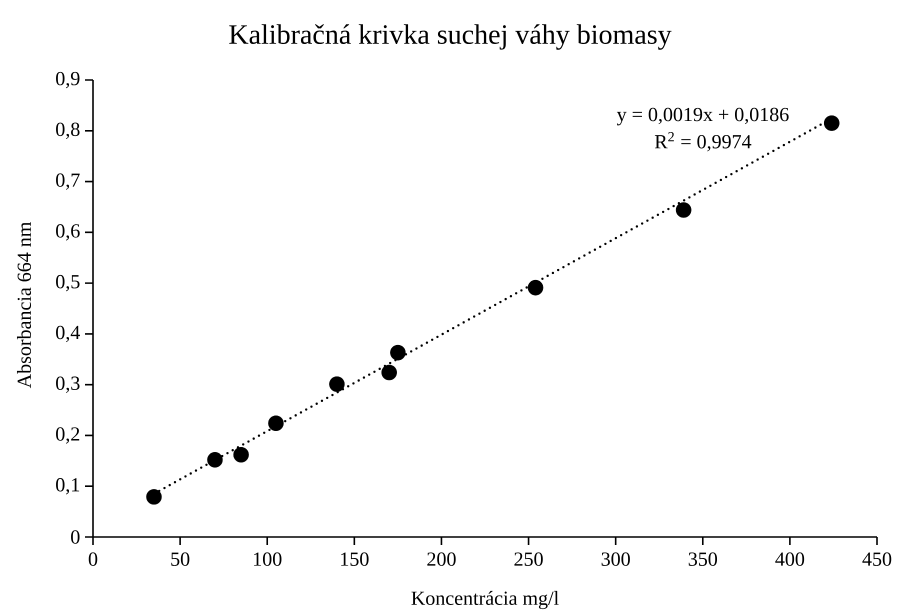 This screenshot has height=615, width=899. Describe the element at coordinates (68, 181) in the screenshot. I see `y-tick-label: 0,7` at that location.